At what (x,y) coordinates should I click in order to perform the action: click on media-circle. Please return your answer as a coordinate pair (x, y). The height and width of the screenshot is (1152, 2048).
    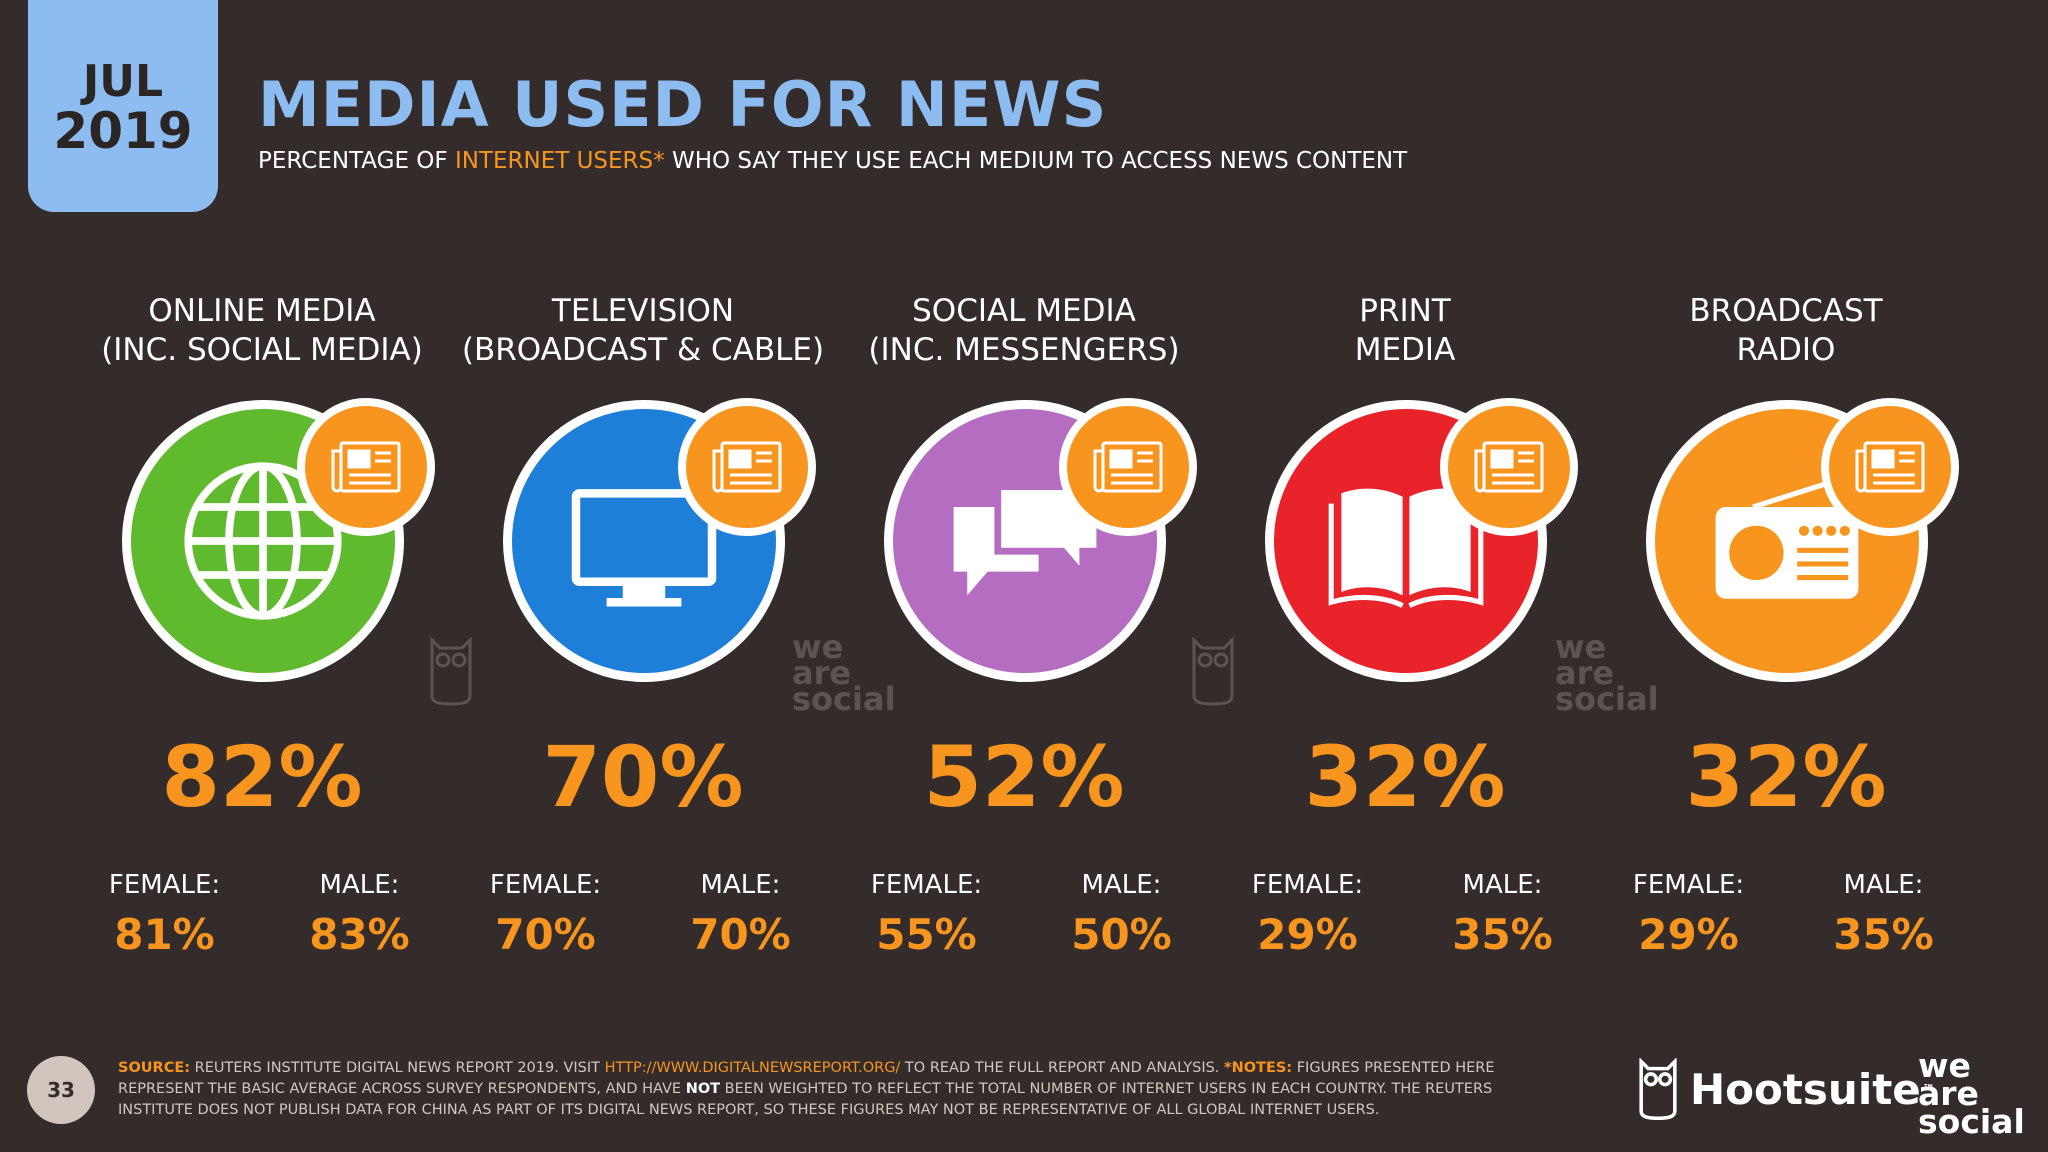
    Looking at the image, I should click on (1787, 541).